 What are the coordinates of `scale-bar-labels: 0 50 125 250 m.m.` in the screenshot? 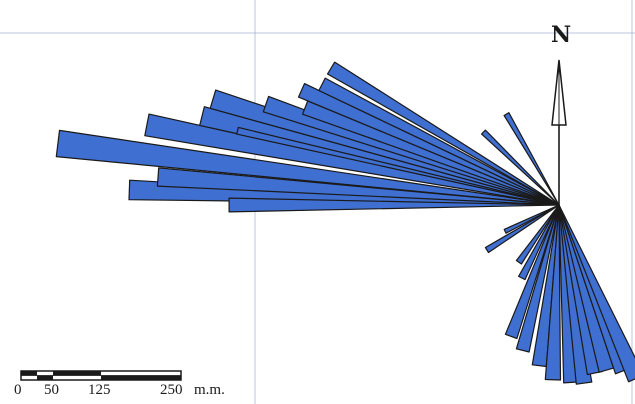 It's located at (140, 391).